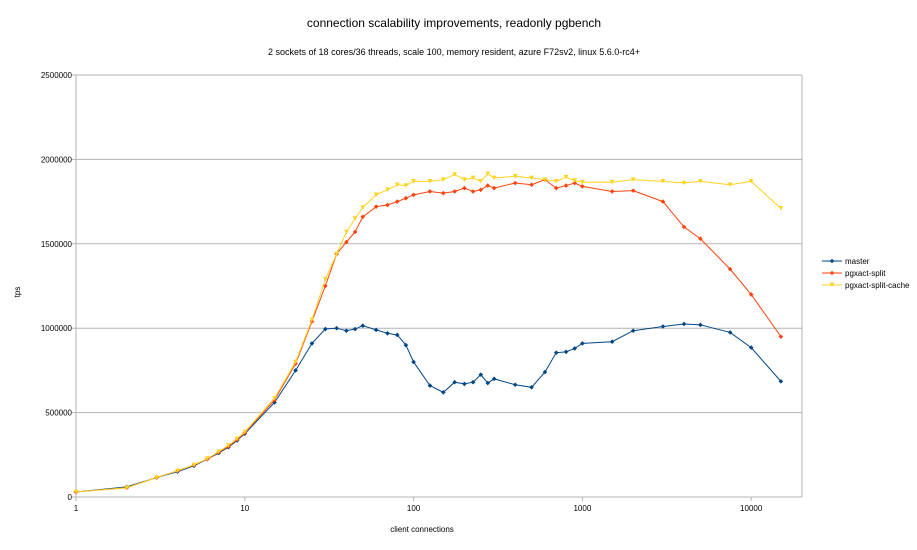  I want to click on legend-item-master: master, so click(846, 261).